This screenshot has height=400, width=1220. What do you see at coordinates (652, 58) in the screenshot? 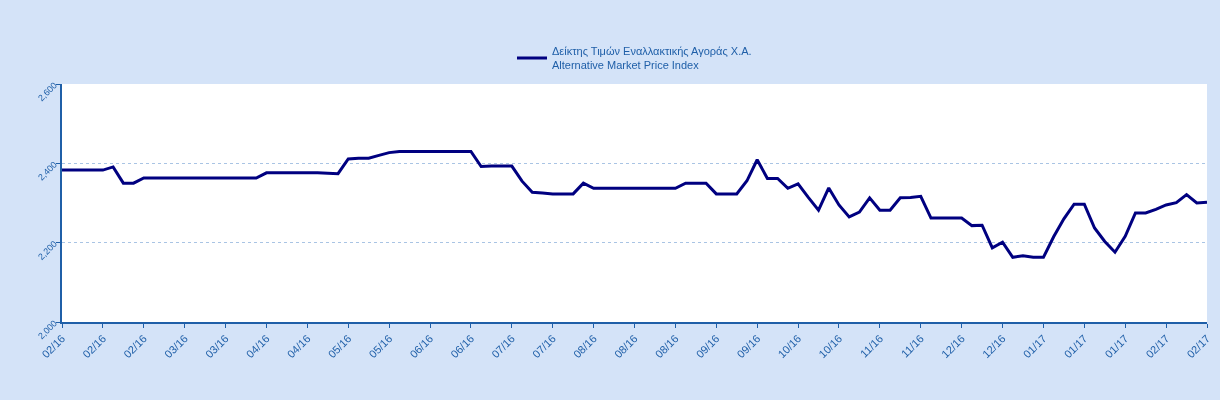
I see `legend-label: Δείκτης Τιμών Εναλλακτικής Αγοράς Χ.Α. Alternative Market Price Index` at bounding box center [652, 58].